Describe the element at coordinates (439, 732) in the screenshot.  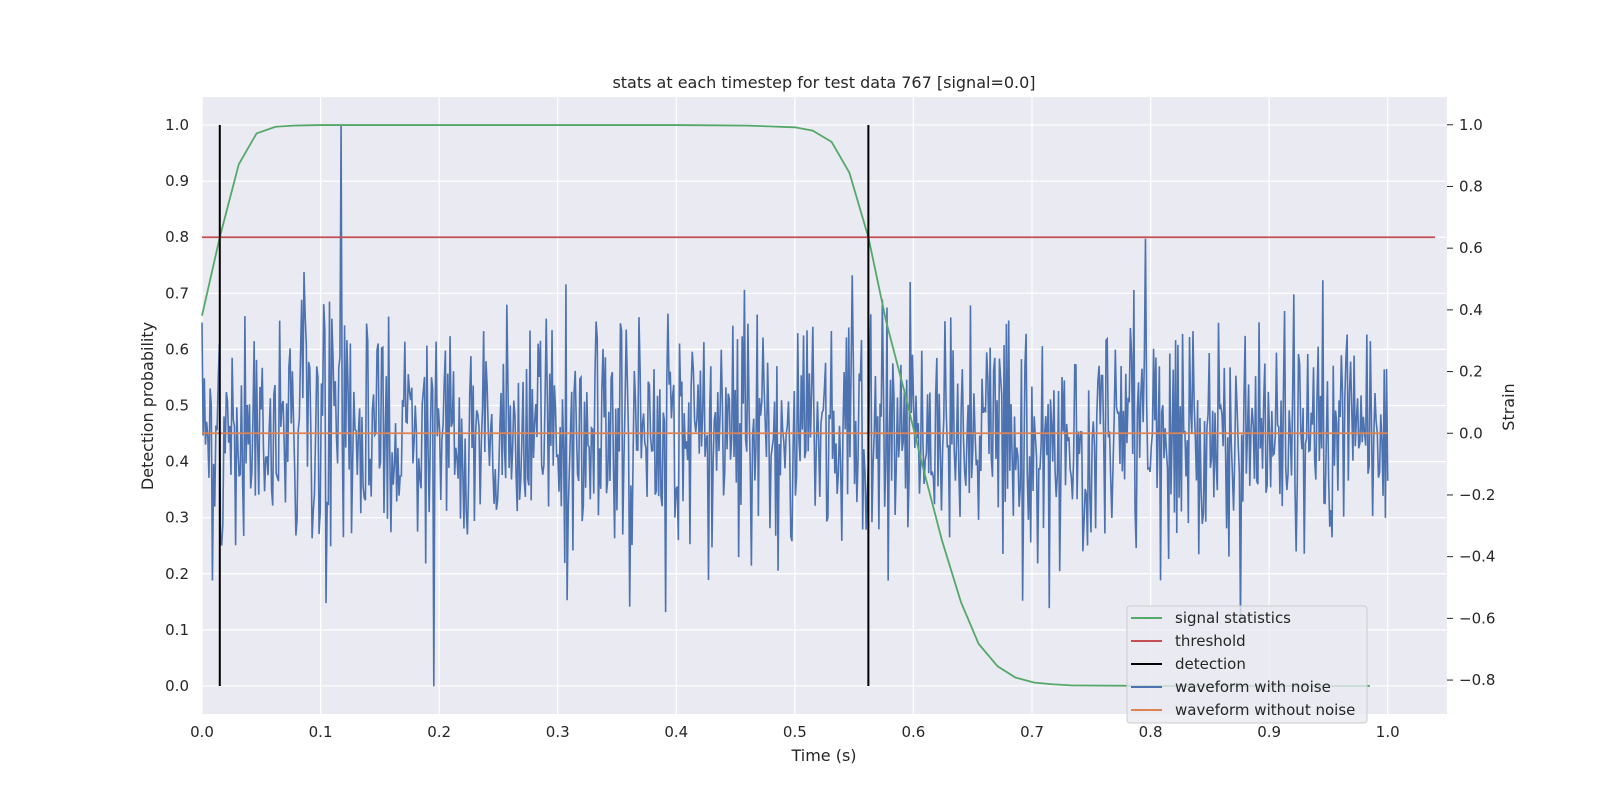
I see `x-tick-label: 0.2` at that location.